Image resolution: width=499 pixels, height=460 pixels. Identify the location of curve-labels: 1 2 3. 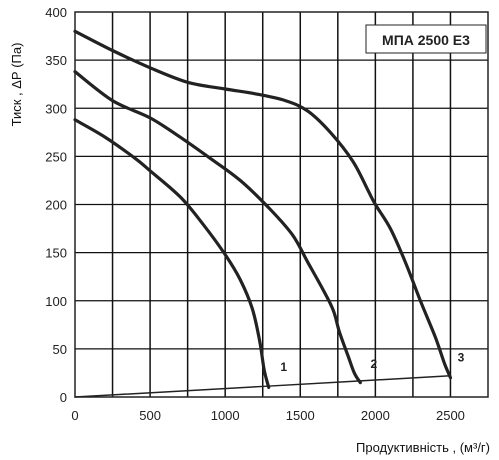
(372, 362).